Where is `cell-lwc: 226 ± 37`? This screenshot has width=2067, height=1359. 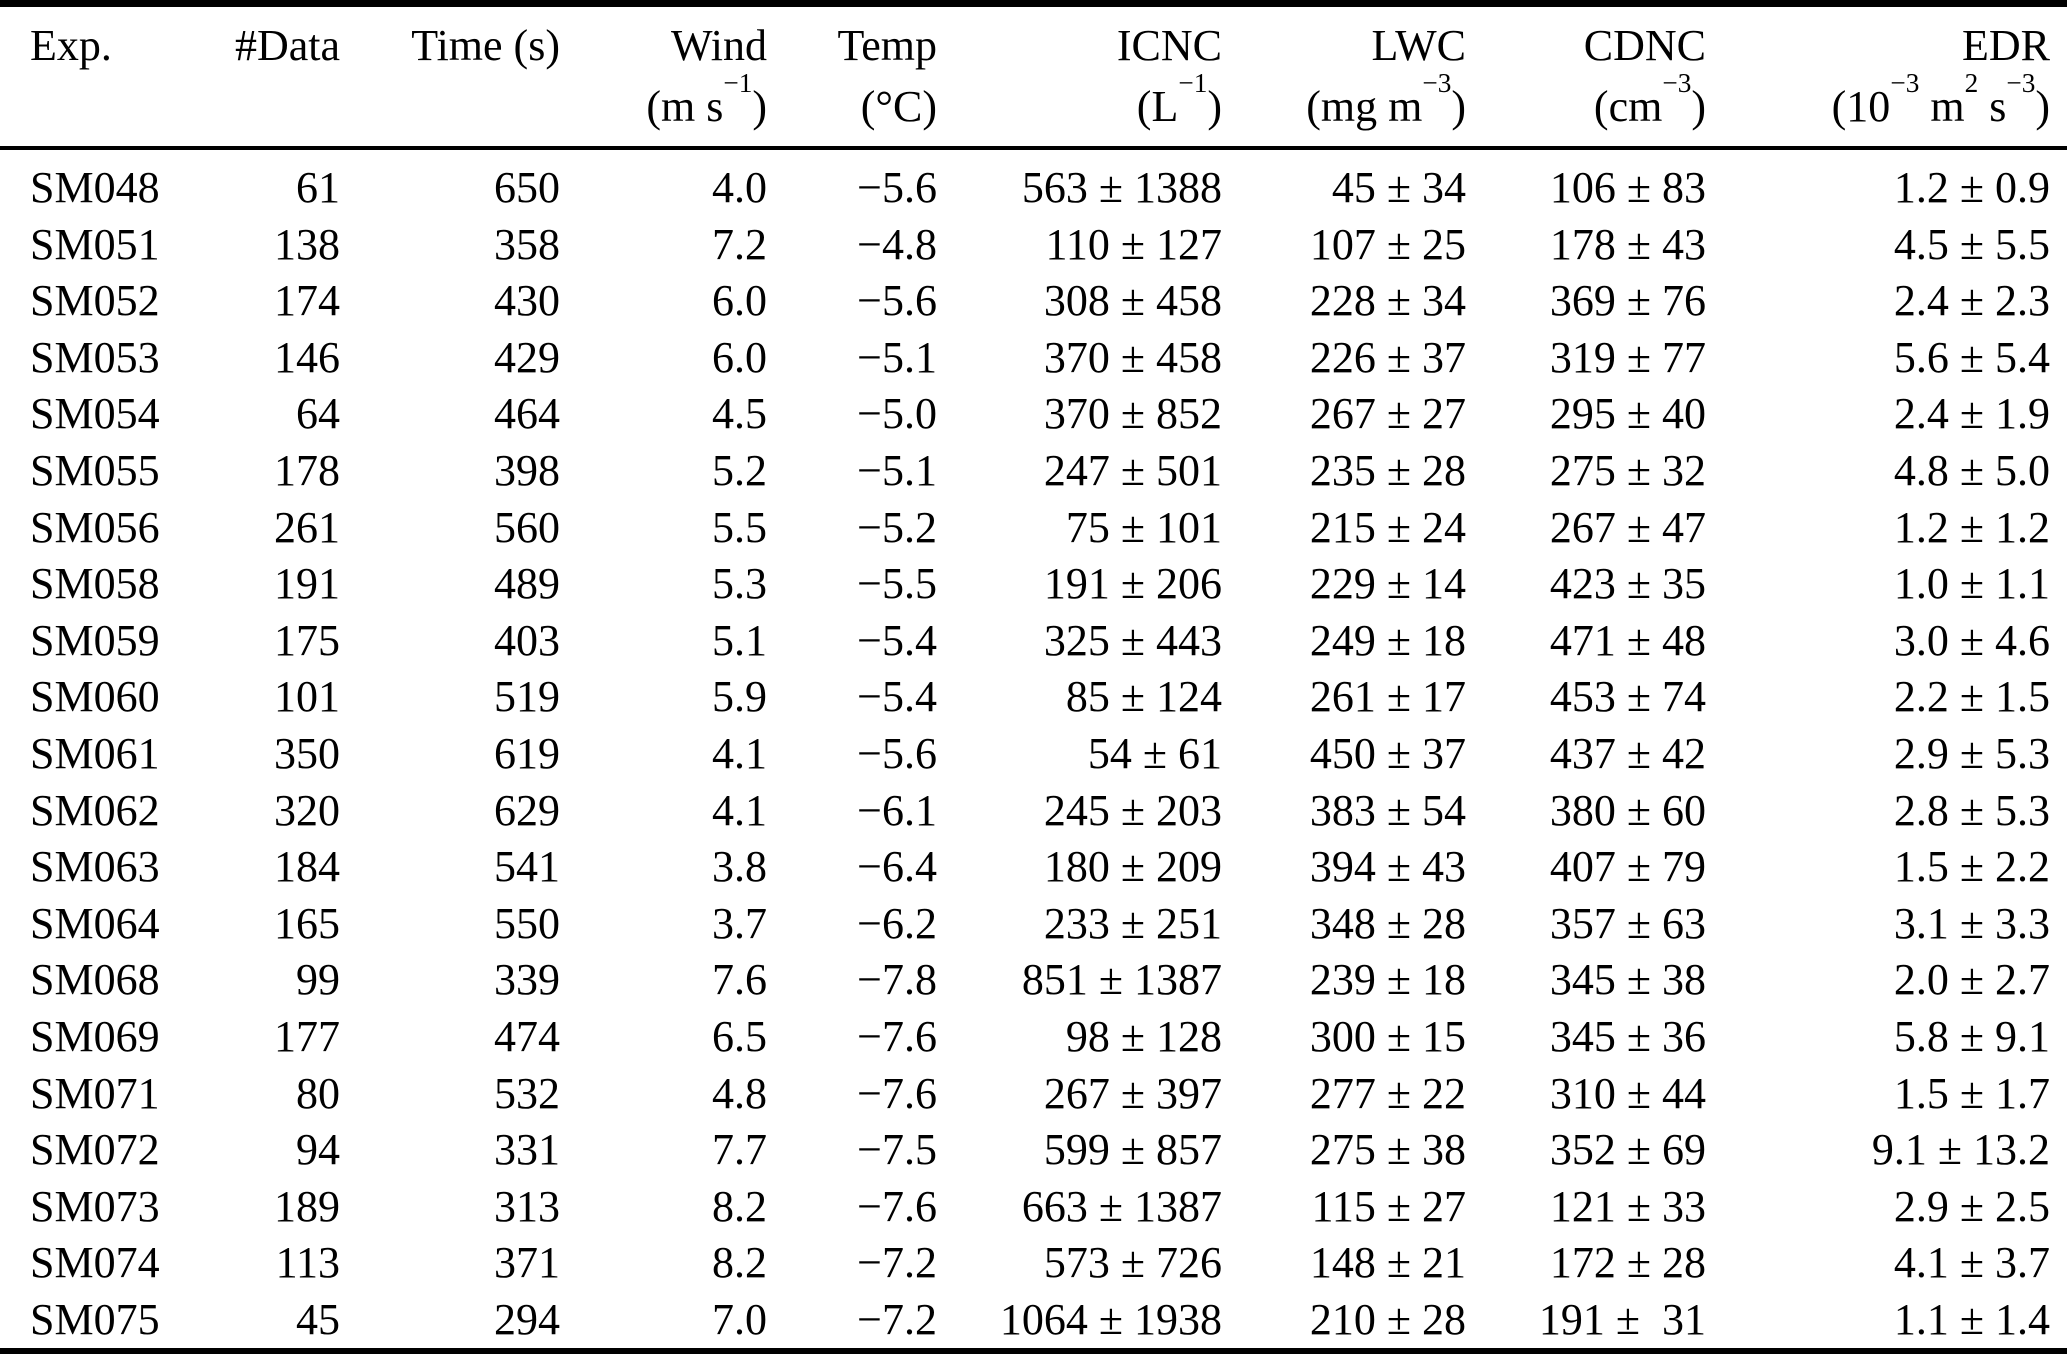 cell-lwc: 226 ± 37 is located at coordinates (1387, 357).